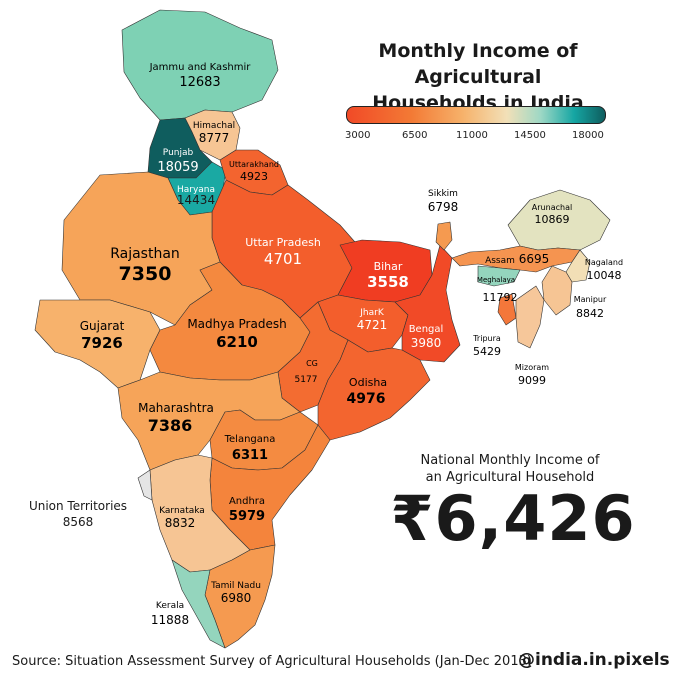 This screenshot has height=680, width=680. Describe the element at coordinates (78, 522) in the screenshot. I see `union-territories-value: 8568` at that location.